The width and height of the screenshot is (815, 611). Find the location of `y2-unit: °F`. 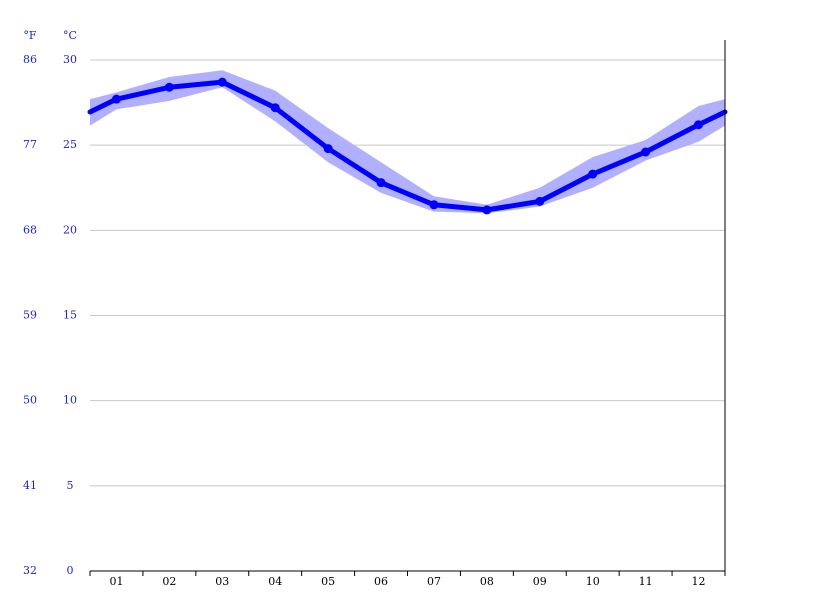

y2-unit: °F is located at coordinates (30, 35).